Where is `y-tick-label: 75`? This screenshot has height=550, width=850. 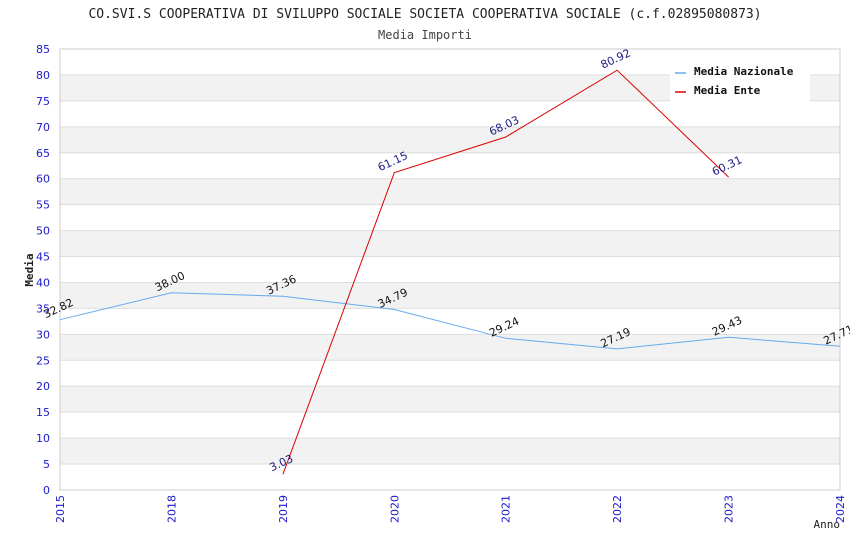 y-tick-label: 75 is located at coordinates (43, 101).